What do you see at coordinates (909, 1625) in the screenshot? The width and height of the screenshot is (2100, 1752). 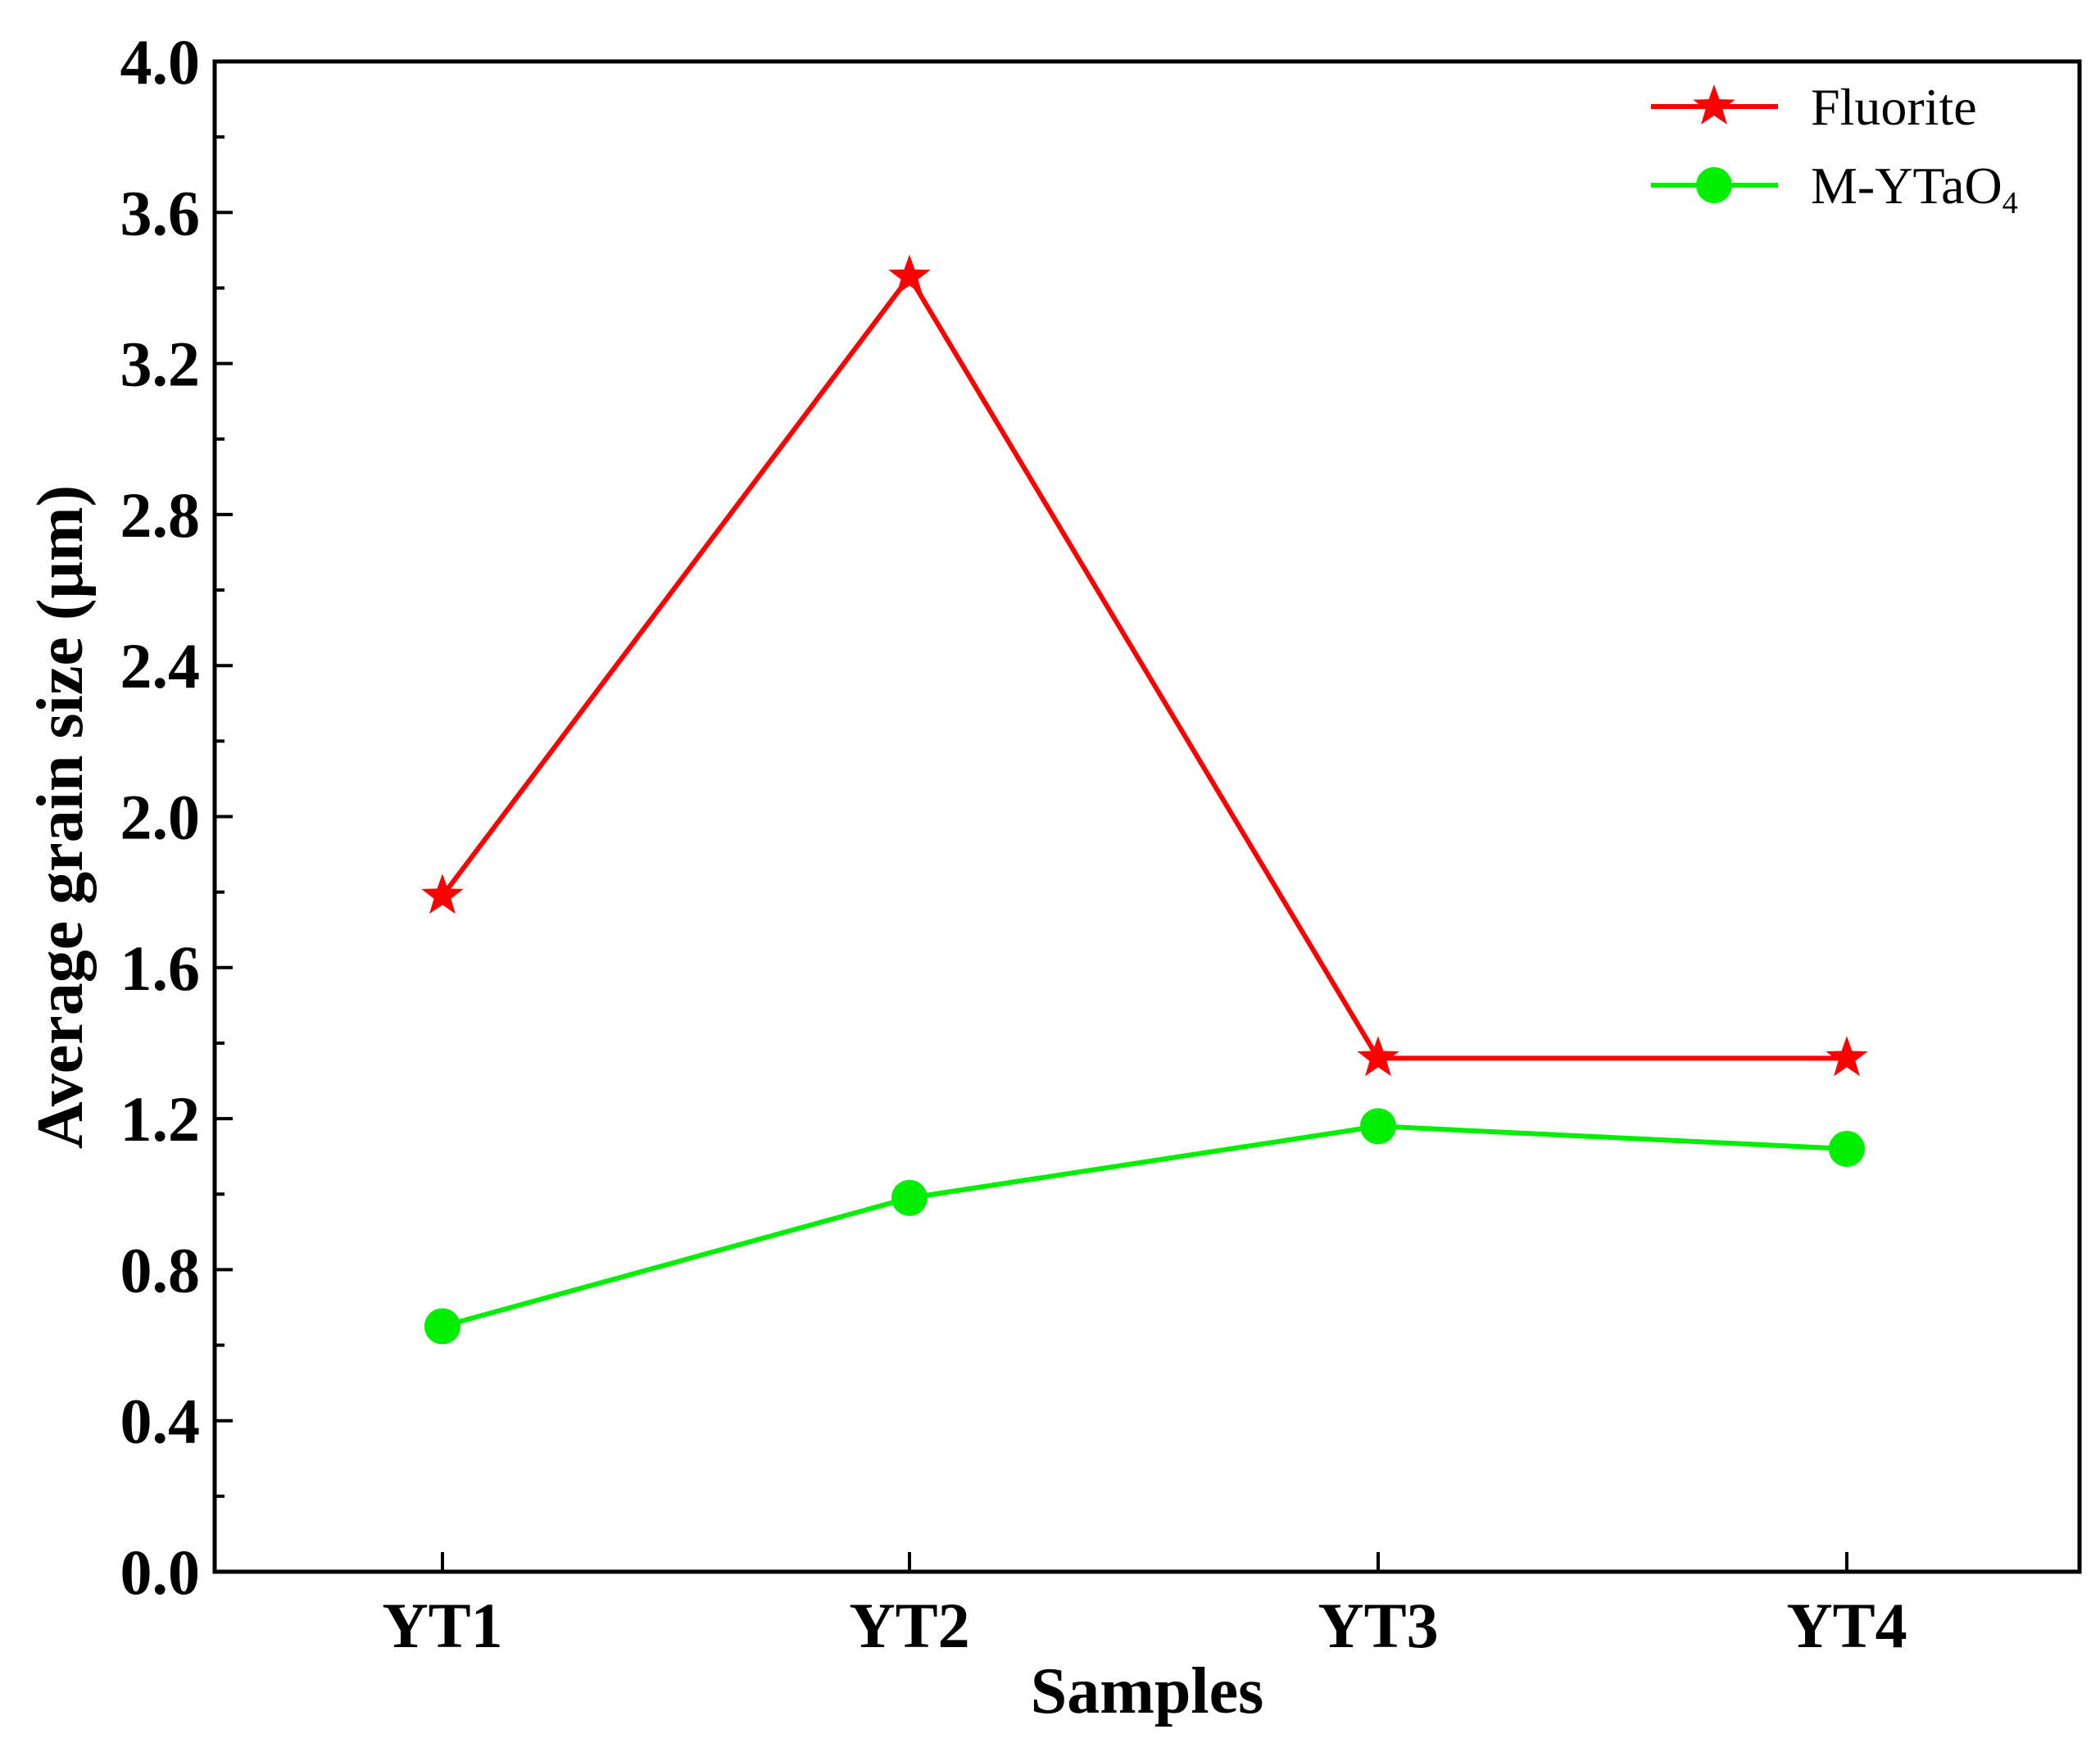 I see `x-tick-label: YT2` at bounding box center [909, 1625].